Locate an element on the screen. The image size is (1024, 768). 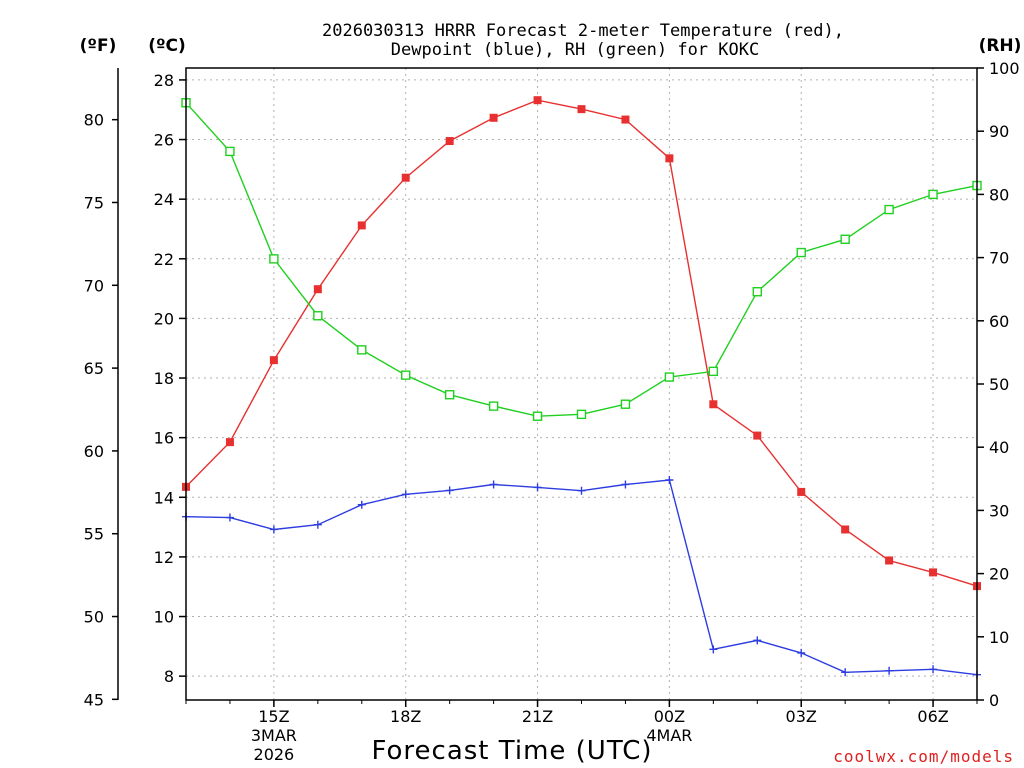
rh-tick-label: 40 is located at coordinates (999, 447).